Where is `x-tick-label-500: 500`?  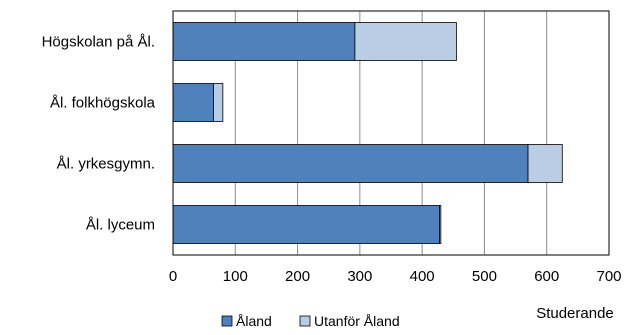
x-tick-label-500: 500 is located at coordinates (484, 276).